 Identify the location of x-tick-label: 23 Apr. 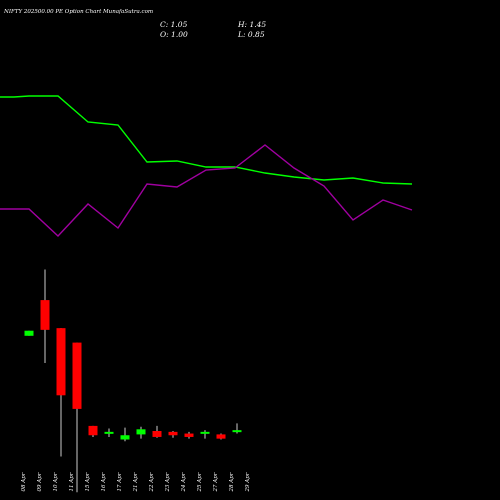
(168, 482).